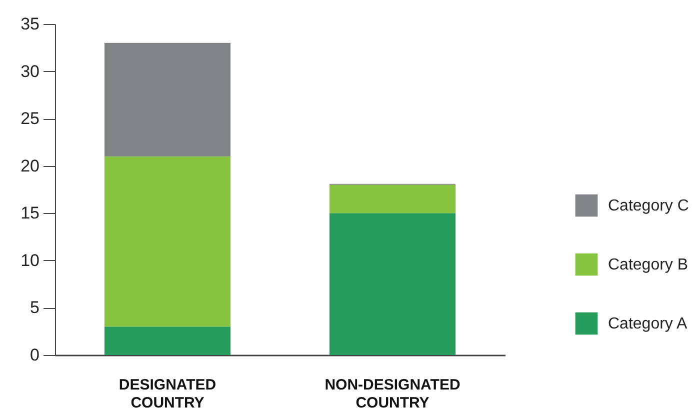 This screenshot has width=694, height=417. I want to click on legend-label: Category C, so click(648, 206).